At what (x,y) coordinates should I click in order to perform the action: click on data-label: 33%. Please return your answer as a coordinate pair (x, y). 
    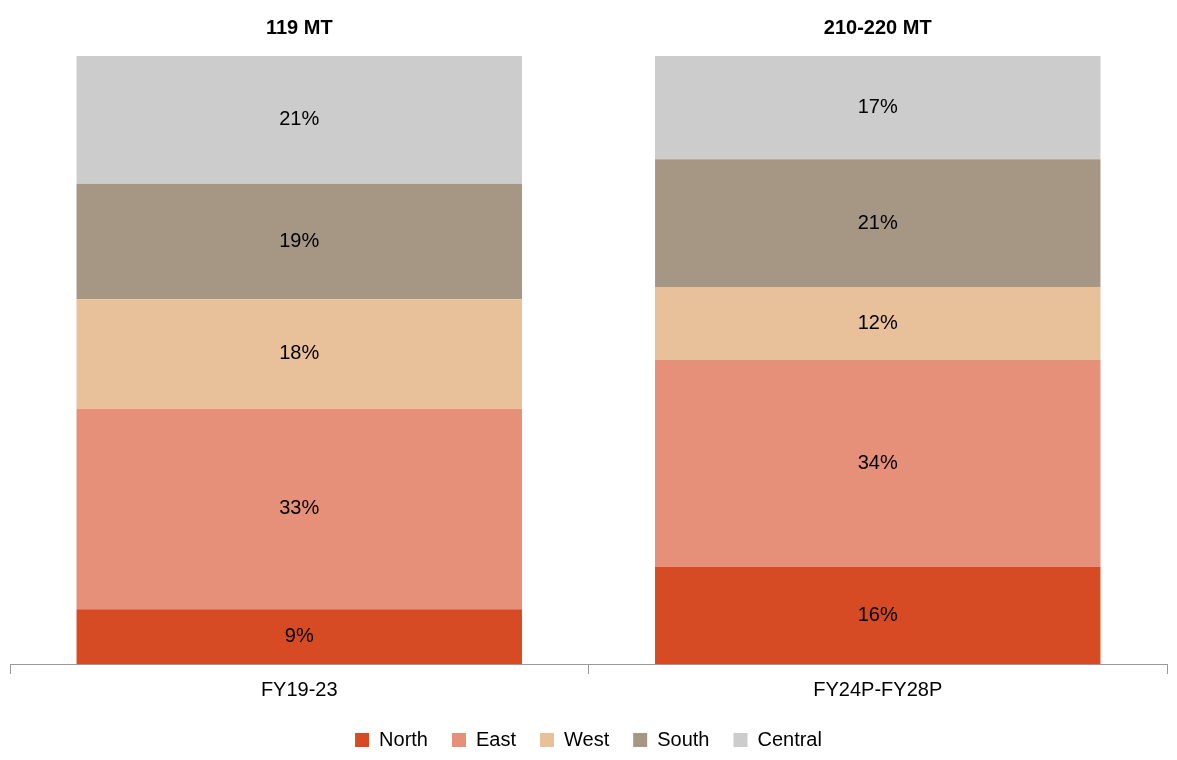
    Looking at the image, I should click on (299, 507).